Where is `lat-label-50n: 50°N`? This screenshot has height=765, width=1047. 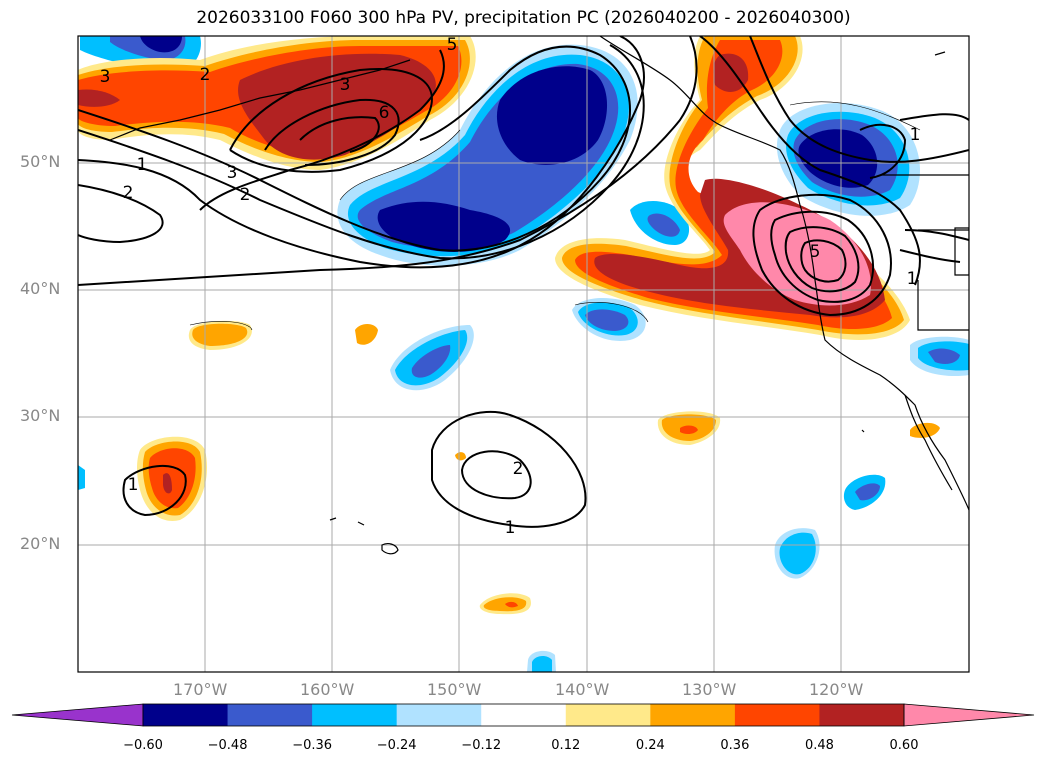 lat-label-50n: 50°N is located at coordinates (40, 161).